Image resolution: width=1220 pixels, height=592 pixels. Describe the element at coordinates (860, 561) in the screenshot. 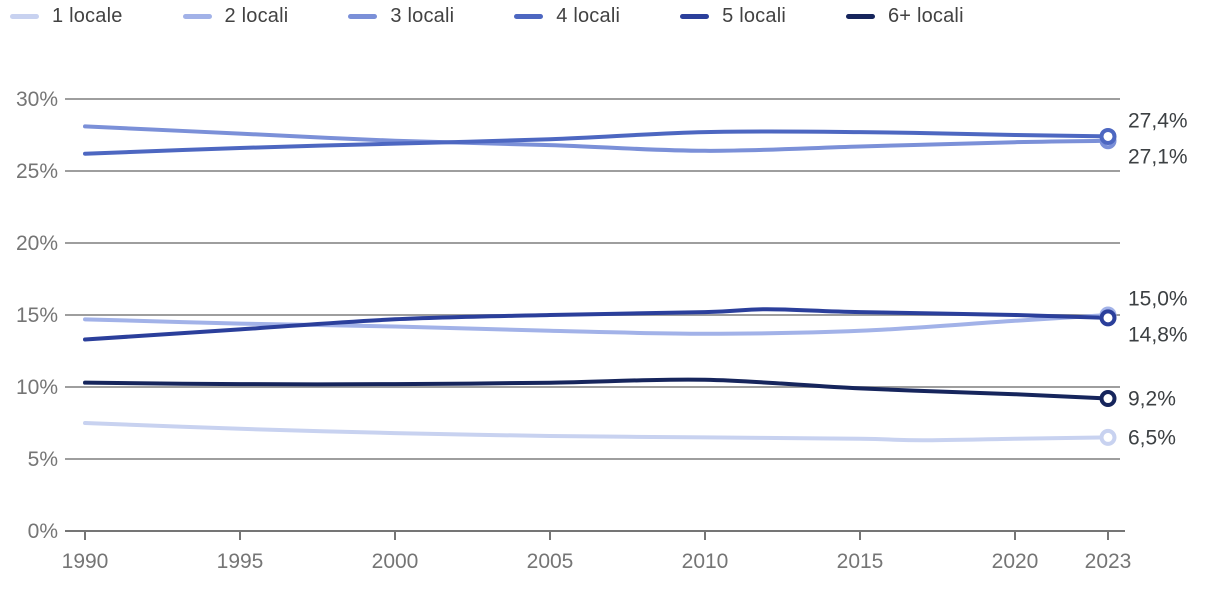

I see `x-tick-label: 2015` at that location.